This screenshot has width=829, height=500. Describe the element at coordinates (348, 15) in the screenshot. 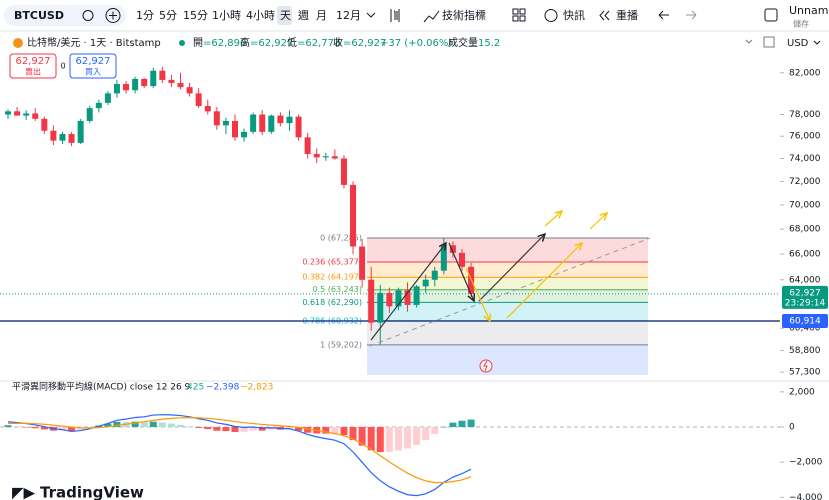

I see `interval-button: 12月` at that location.